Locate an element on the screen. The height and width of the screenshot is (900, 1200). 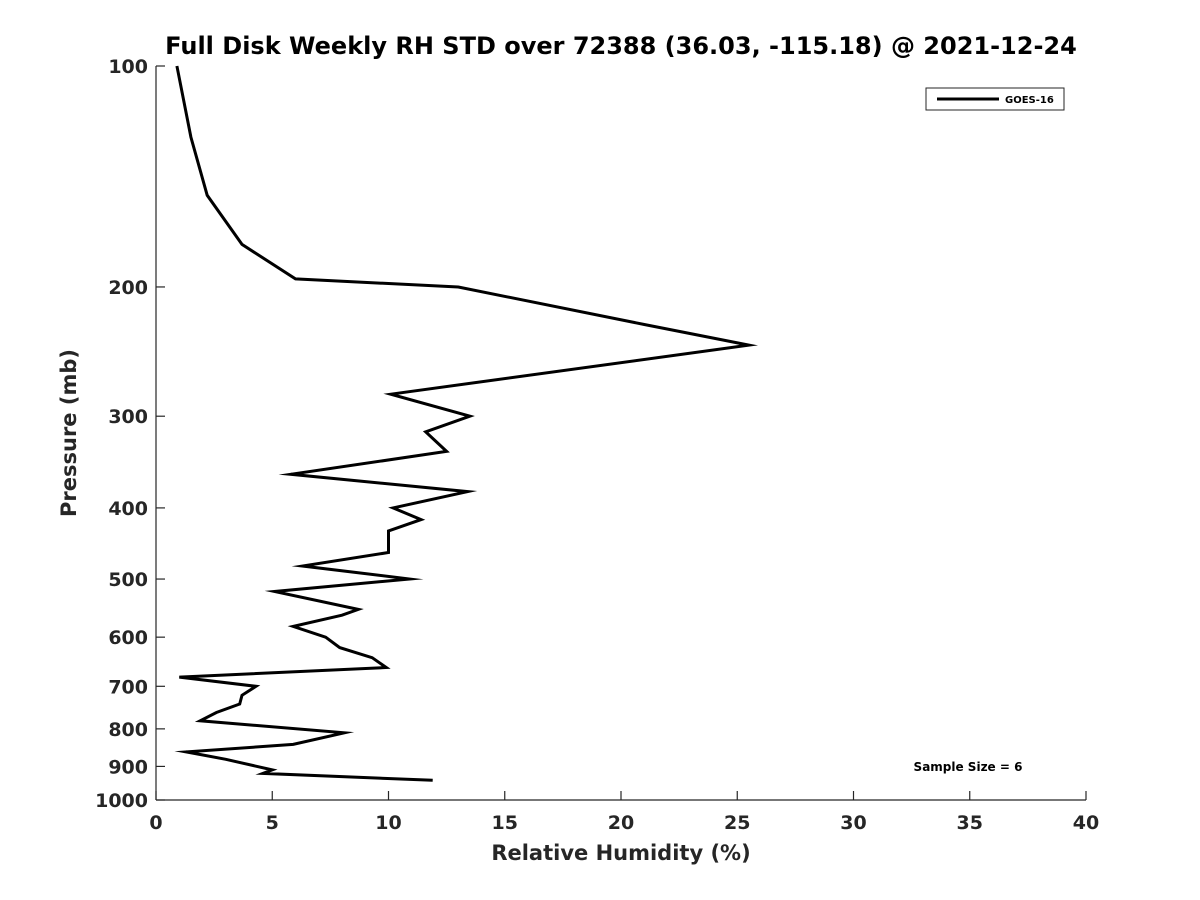
y-tick-label: 200 is located at coordinates (128, 288).